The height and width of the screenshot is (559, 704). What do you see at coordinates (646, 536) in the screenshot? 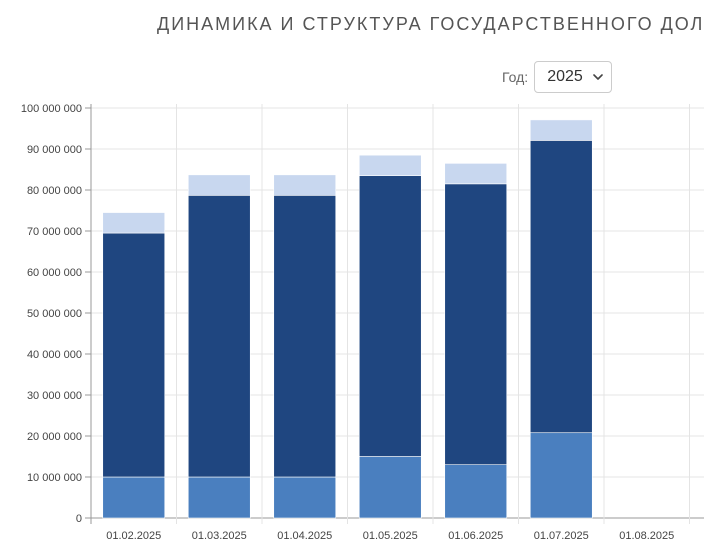
I see `x-tick-label: 01.08.2025` at bounding box center [646, 536].